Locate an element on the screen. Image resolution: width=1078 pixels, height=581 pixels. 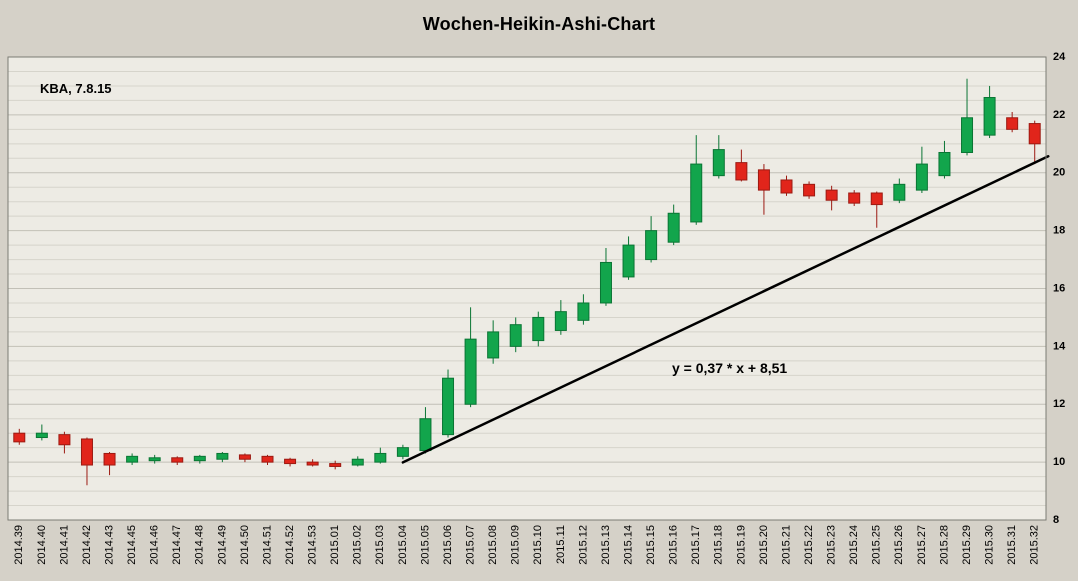
x-axis-tick-label: 2014.46 is located at coordinates (155, 545).